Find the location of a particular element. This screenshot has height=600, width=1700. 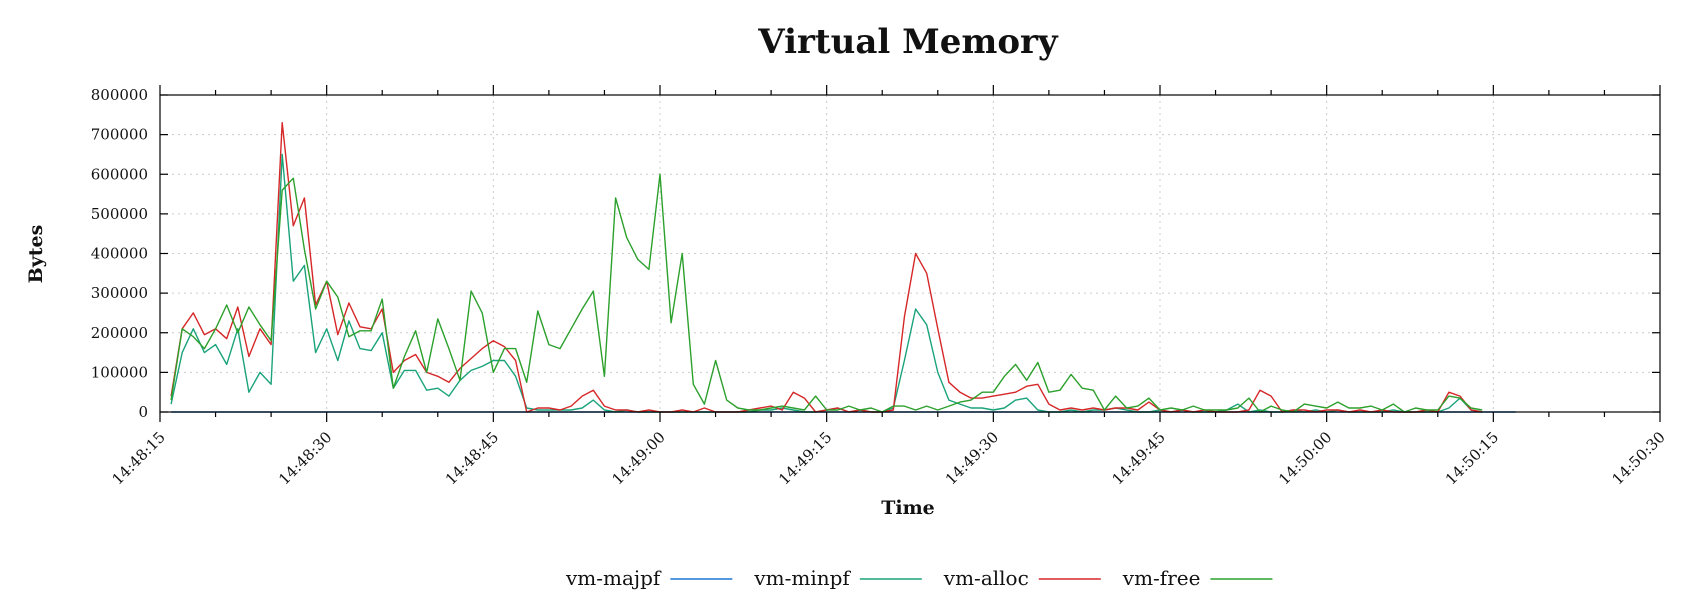

x-tick-label: 14:48:15 is located at coordinates (138, 458).